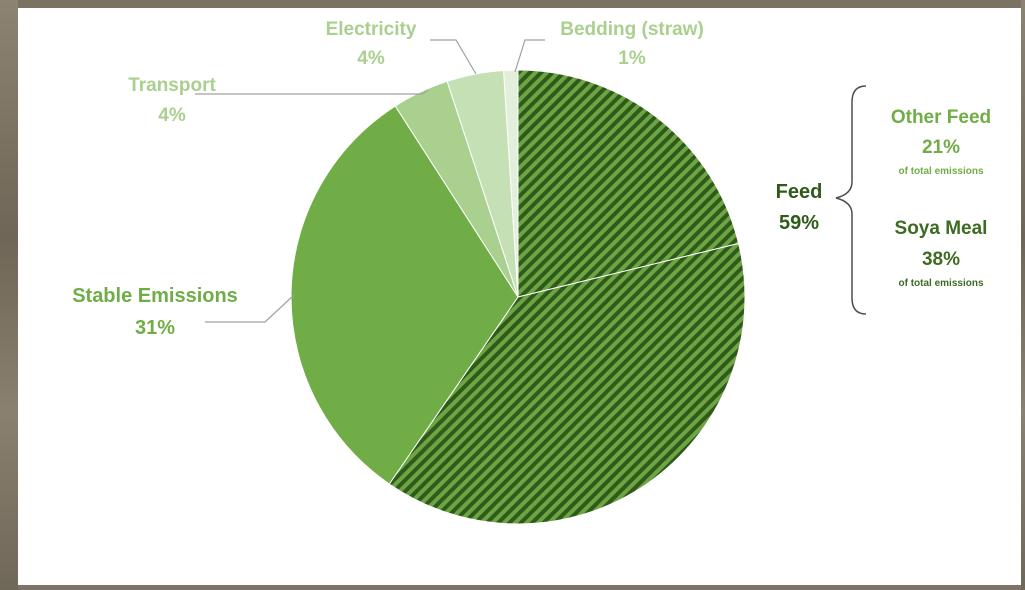 The height and width of the screenshot is (590, 1025). Describe the element at coordinates (371, 58) in the screenshot. I see `label-electricity-pct: 4%` at that location.